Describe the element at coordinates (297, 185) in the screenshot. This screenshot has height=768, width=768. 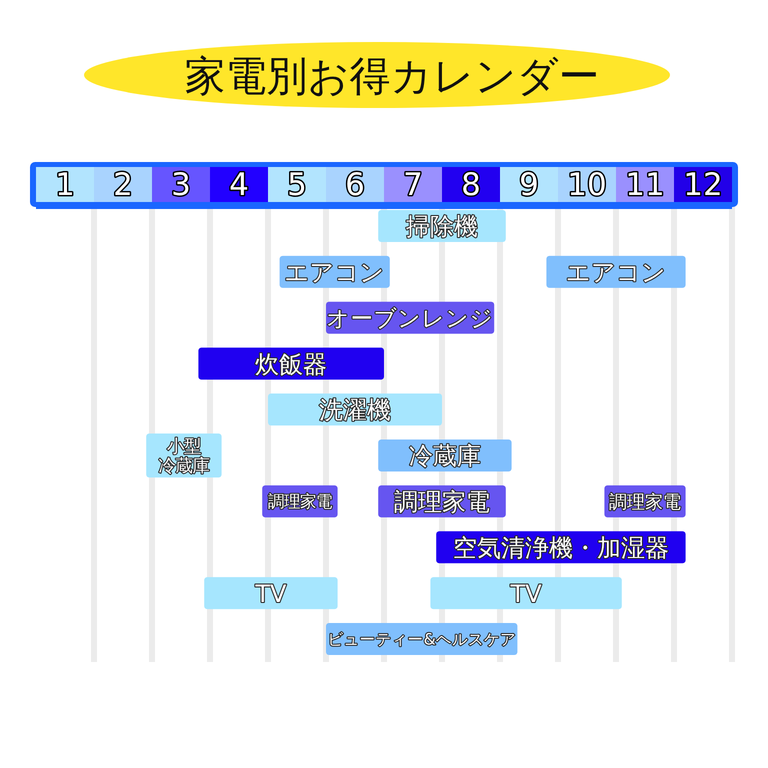
I see `x-tick-label: 5` at that location.